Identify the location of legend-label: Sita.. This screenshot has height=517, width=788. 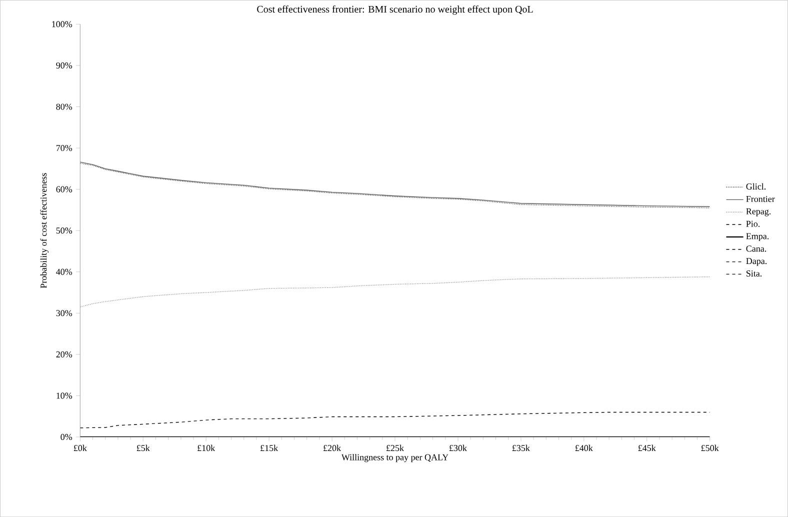
(754, 273).